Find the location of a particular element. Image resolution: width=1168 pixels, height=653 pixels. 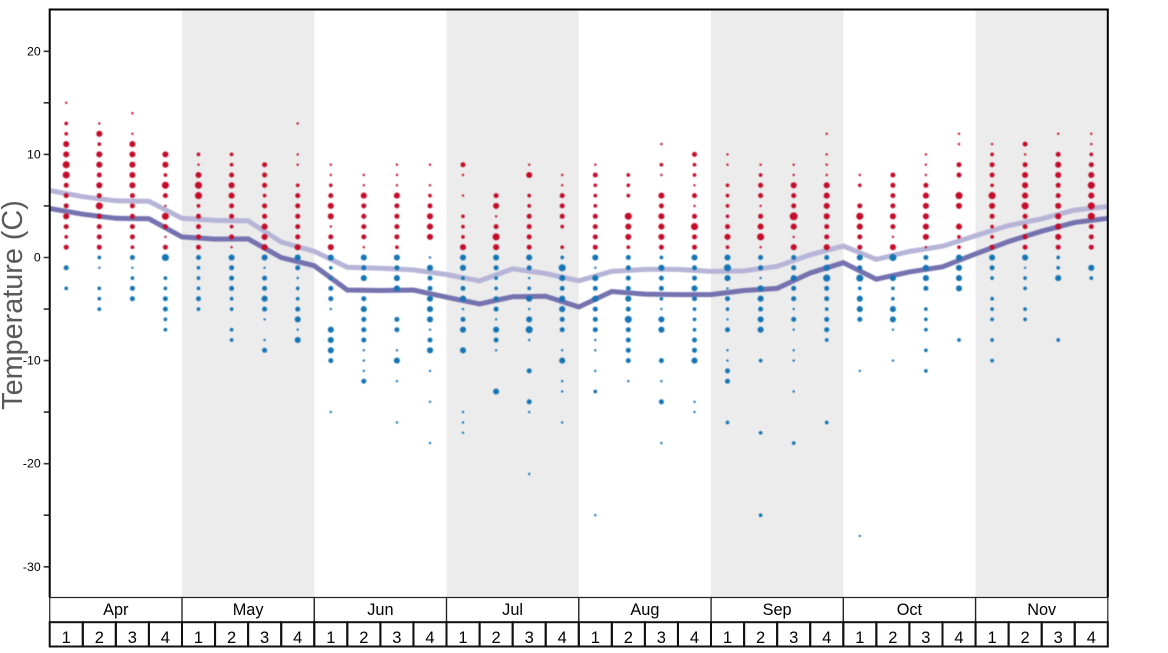

svg-text: Nov is located at coordinates (1042, 610).